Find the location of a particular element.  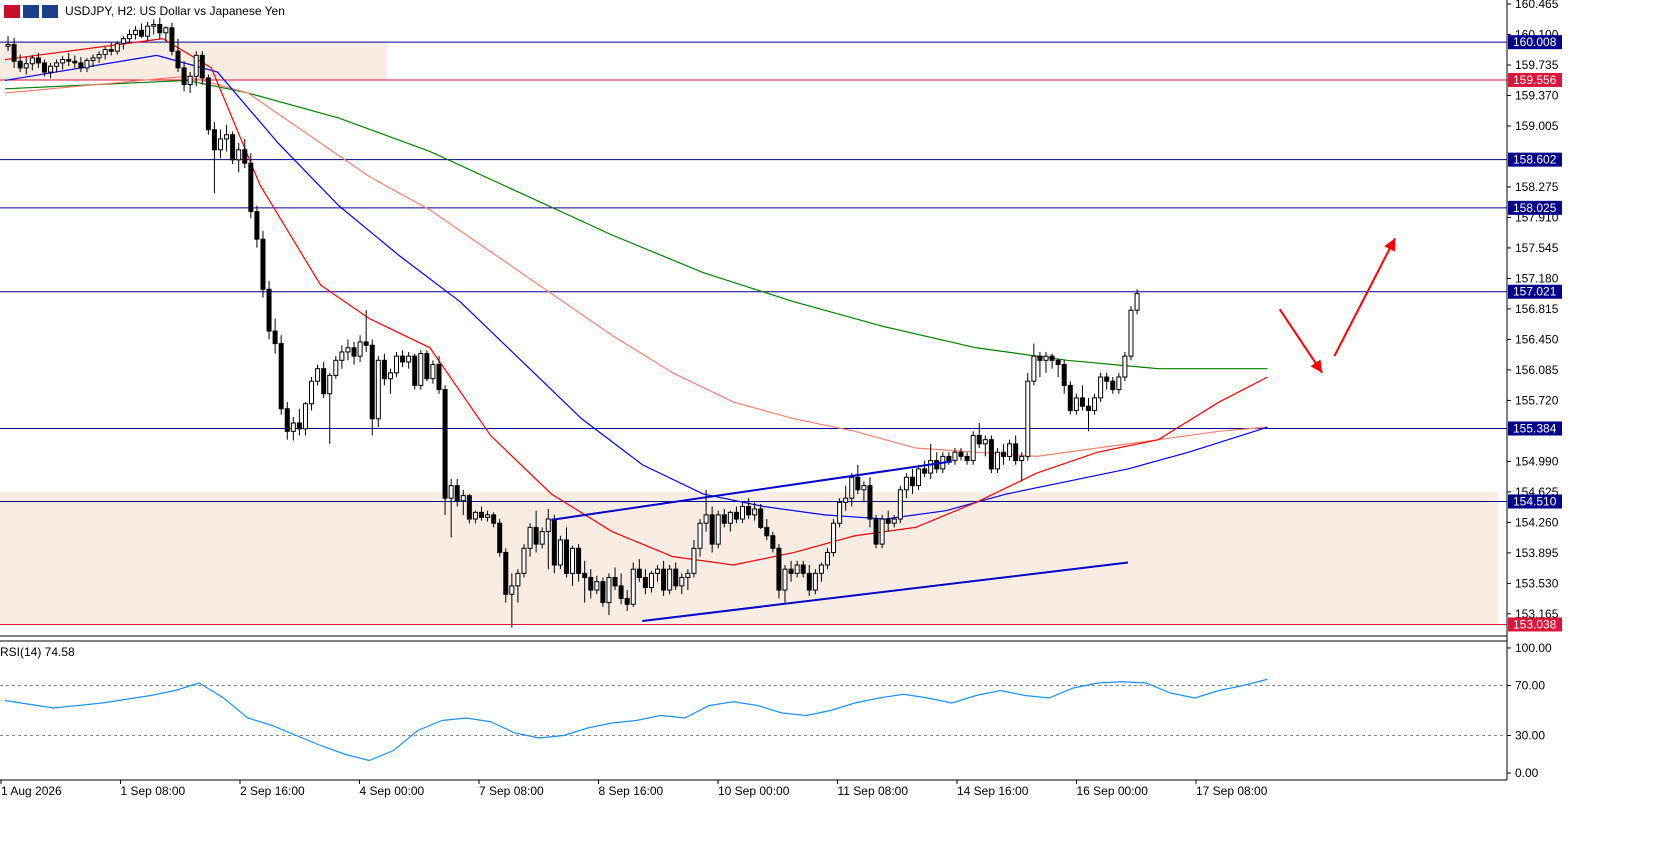

bar-chart-icon is located at coordinates (31, 11).